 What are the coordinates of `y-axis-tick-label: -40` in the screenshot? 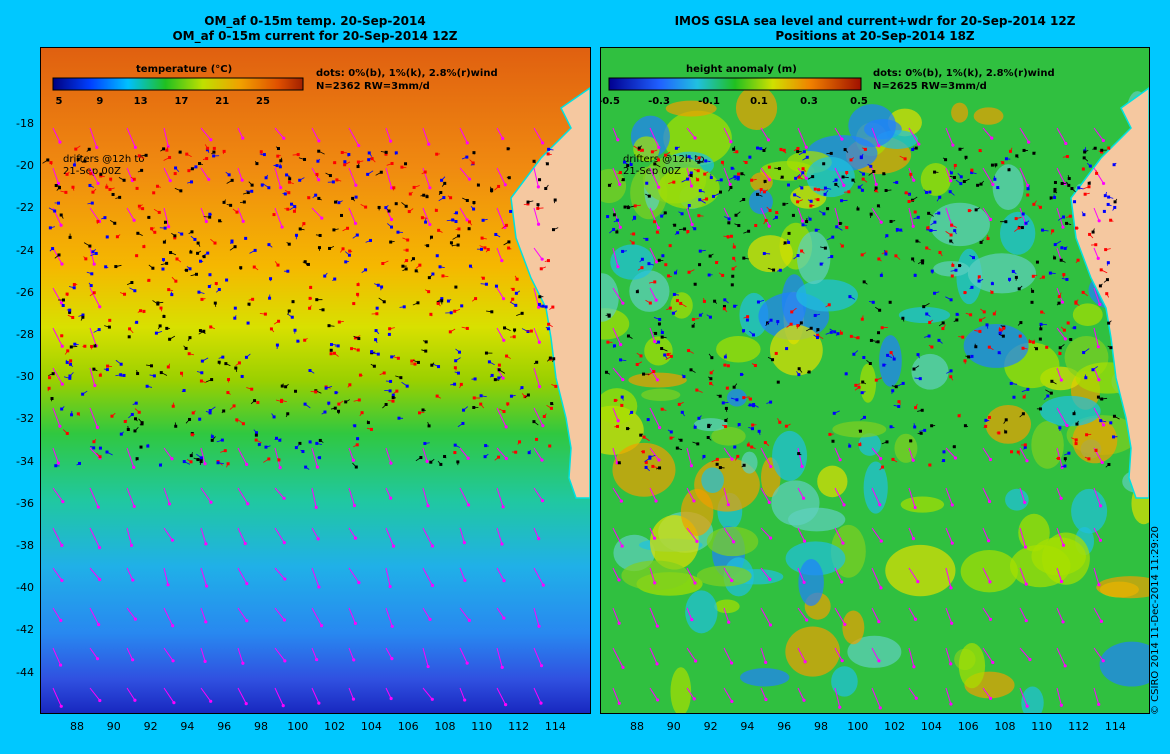 It's located at (25, 588).